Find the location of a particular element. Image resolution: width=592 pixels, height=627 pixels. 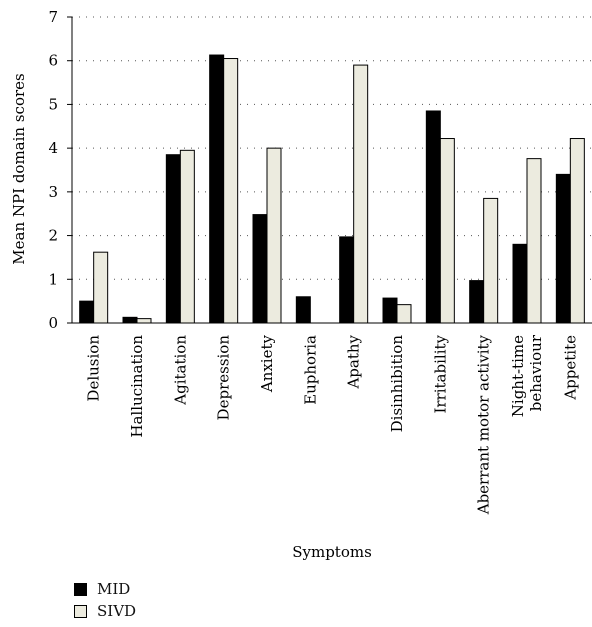

x-tick-label-line: Aberrant motor activity is located at coordinates (484, 424).